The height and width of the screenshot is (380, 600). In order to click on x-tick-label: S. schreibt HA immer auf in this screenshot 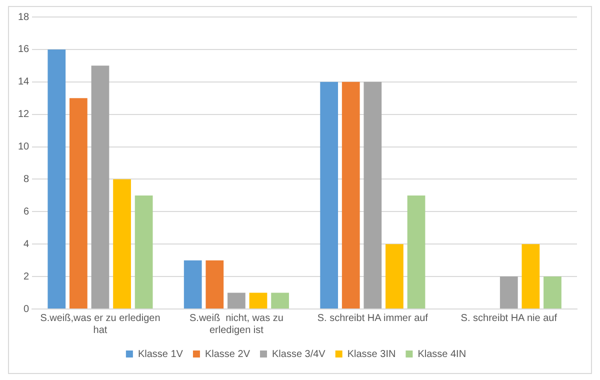, I will do `click(372, 318)`.